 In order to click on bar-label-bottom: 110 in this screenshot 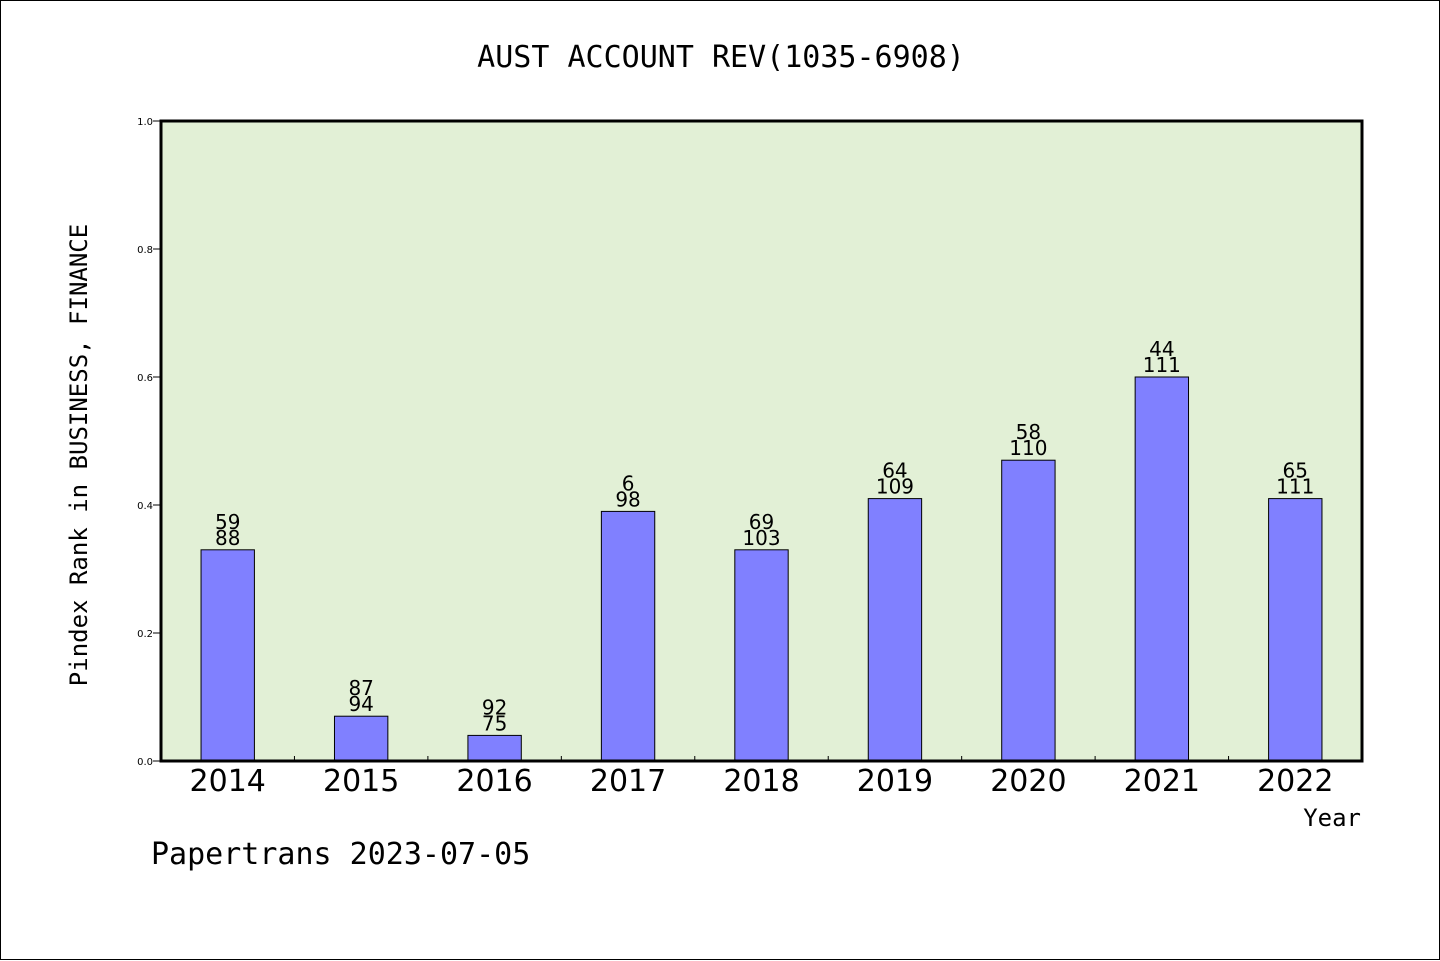, I will do `click(1028, 448)`.